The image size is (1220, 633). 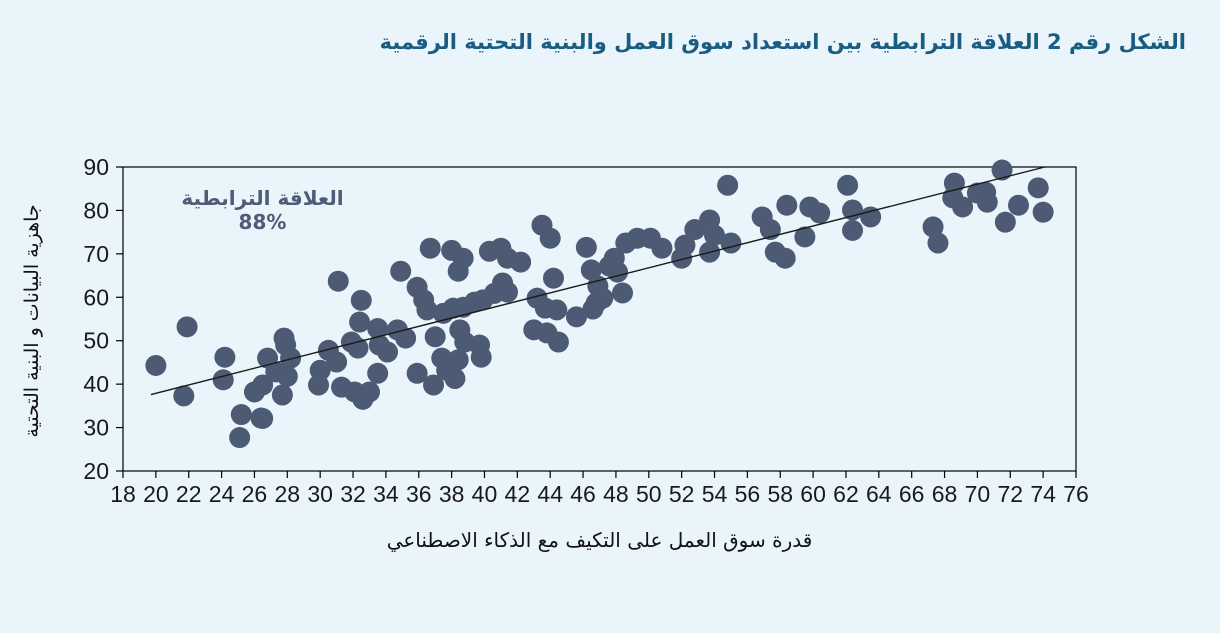 I want to click on x-tick-label: 62, so click(x=846, y=494).